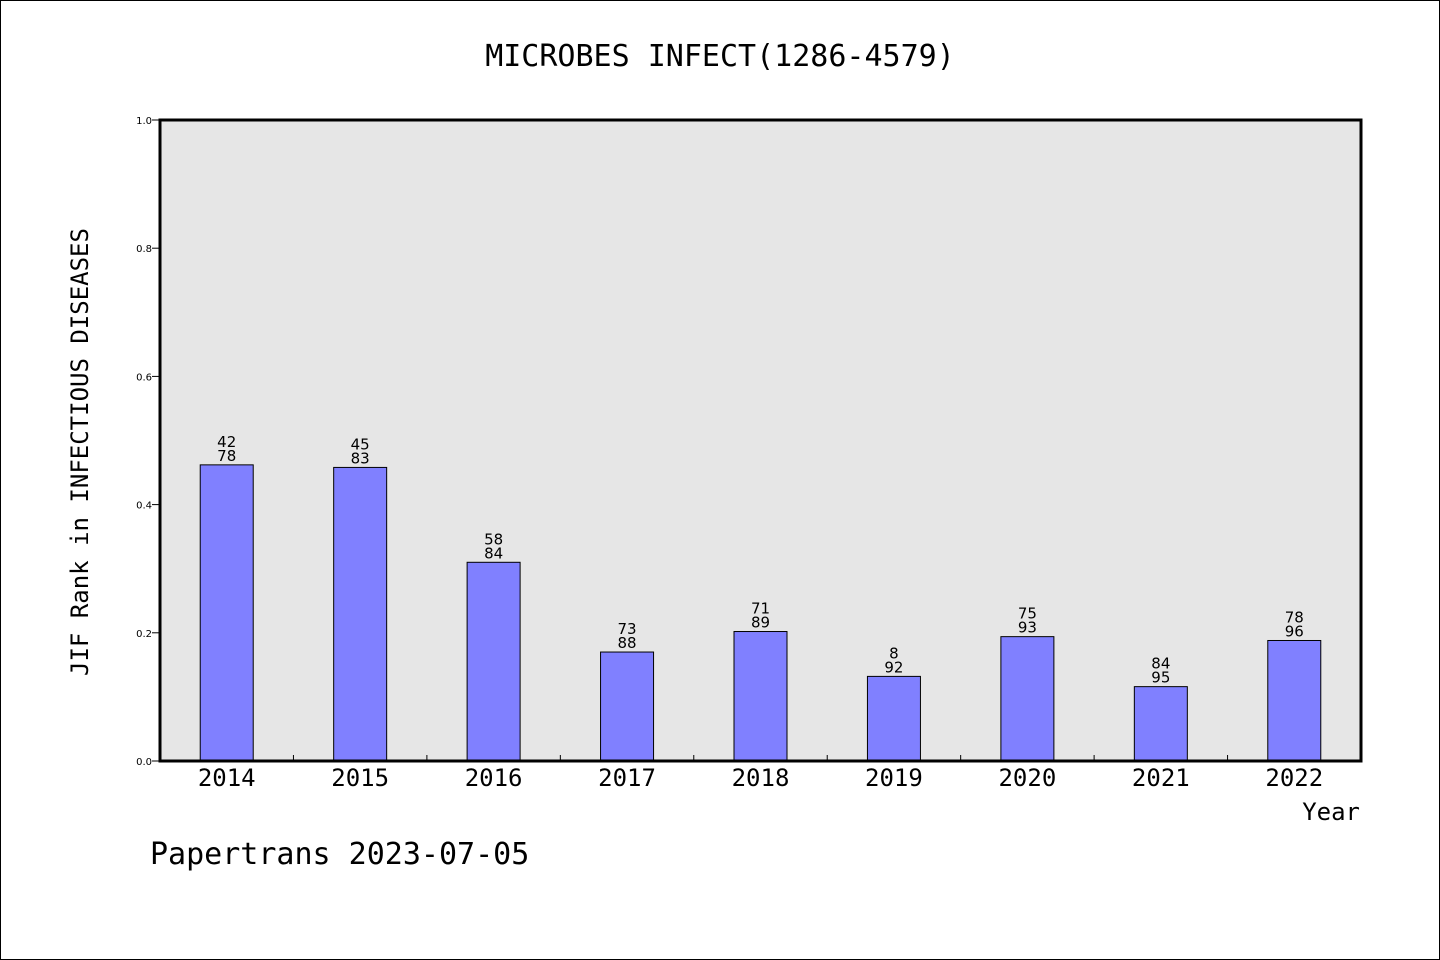  What do you see at coordinates (893, 667) in the screenshot?
I see `data-label-total: 92` at bounding box center [893, 667].